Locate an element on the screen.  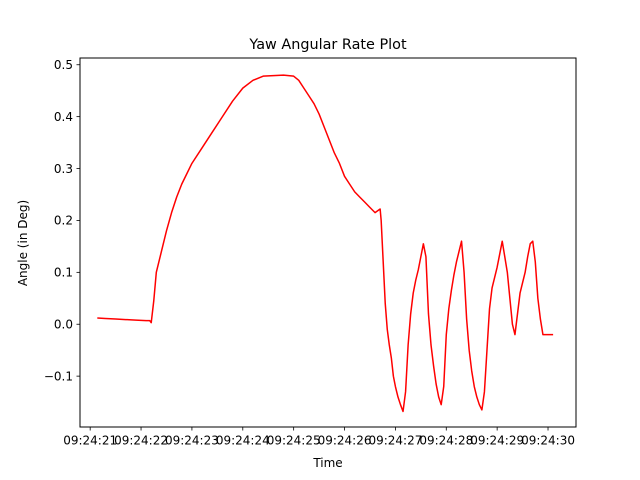
x-tick-label: 09:24:28 is located at coordinates (446, 441).